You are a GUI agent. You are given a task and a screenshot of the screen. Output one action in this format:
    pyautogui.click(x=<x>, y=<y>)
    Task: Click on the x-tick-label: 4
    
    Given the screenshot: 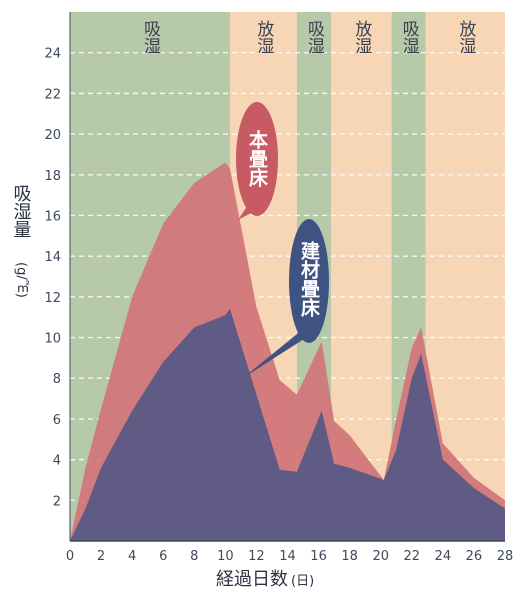 What is the action you would take?
    pyautogui.click(x=132, y=556)
    